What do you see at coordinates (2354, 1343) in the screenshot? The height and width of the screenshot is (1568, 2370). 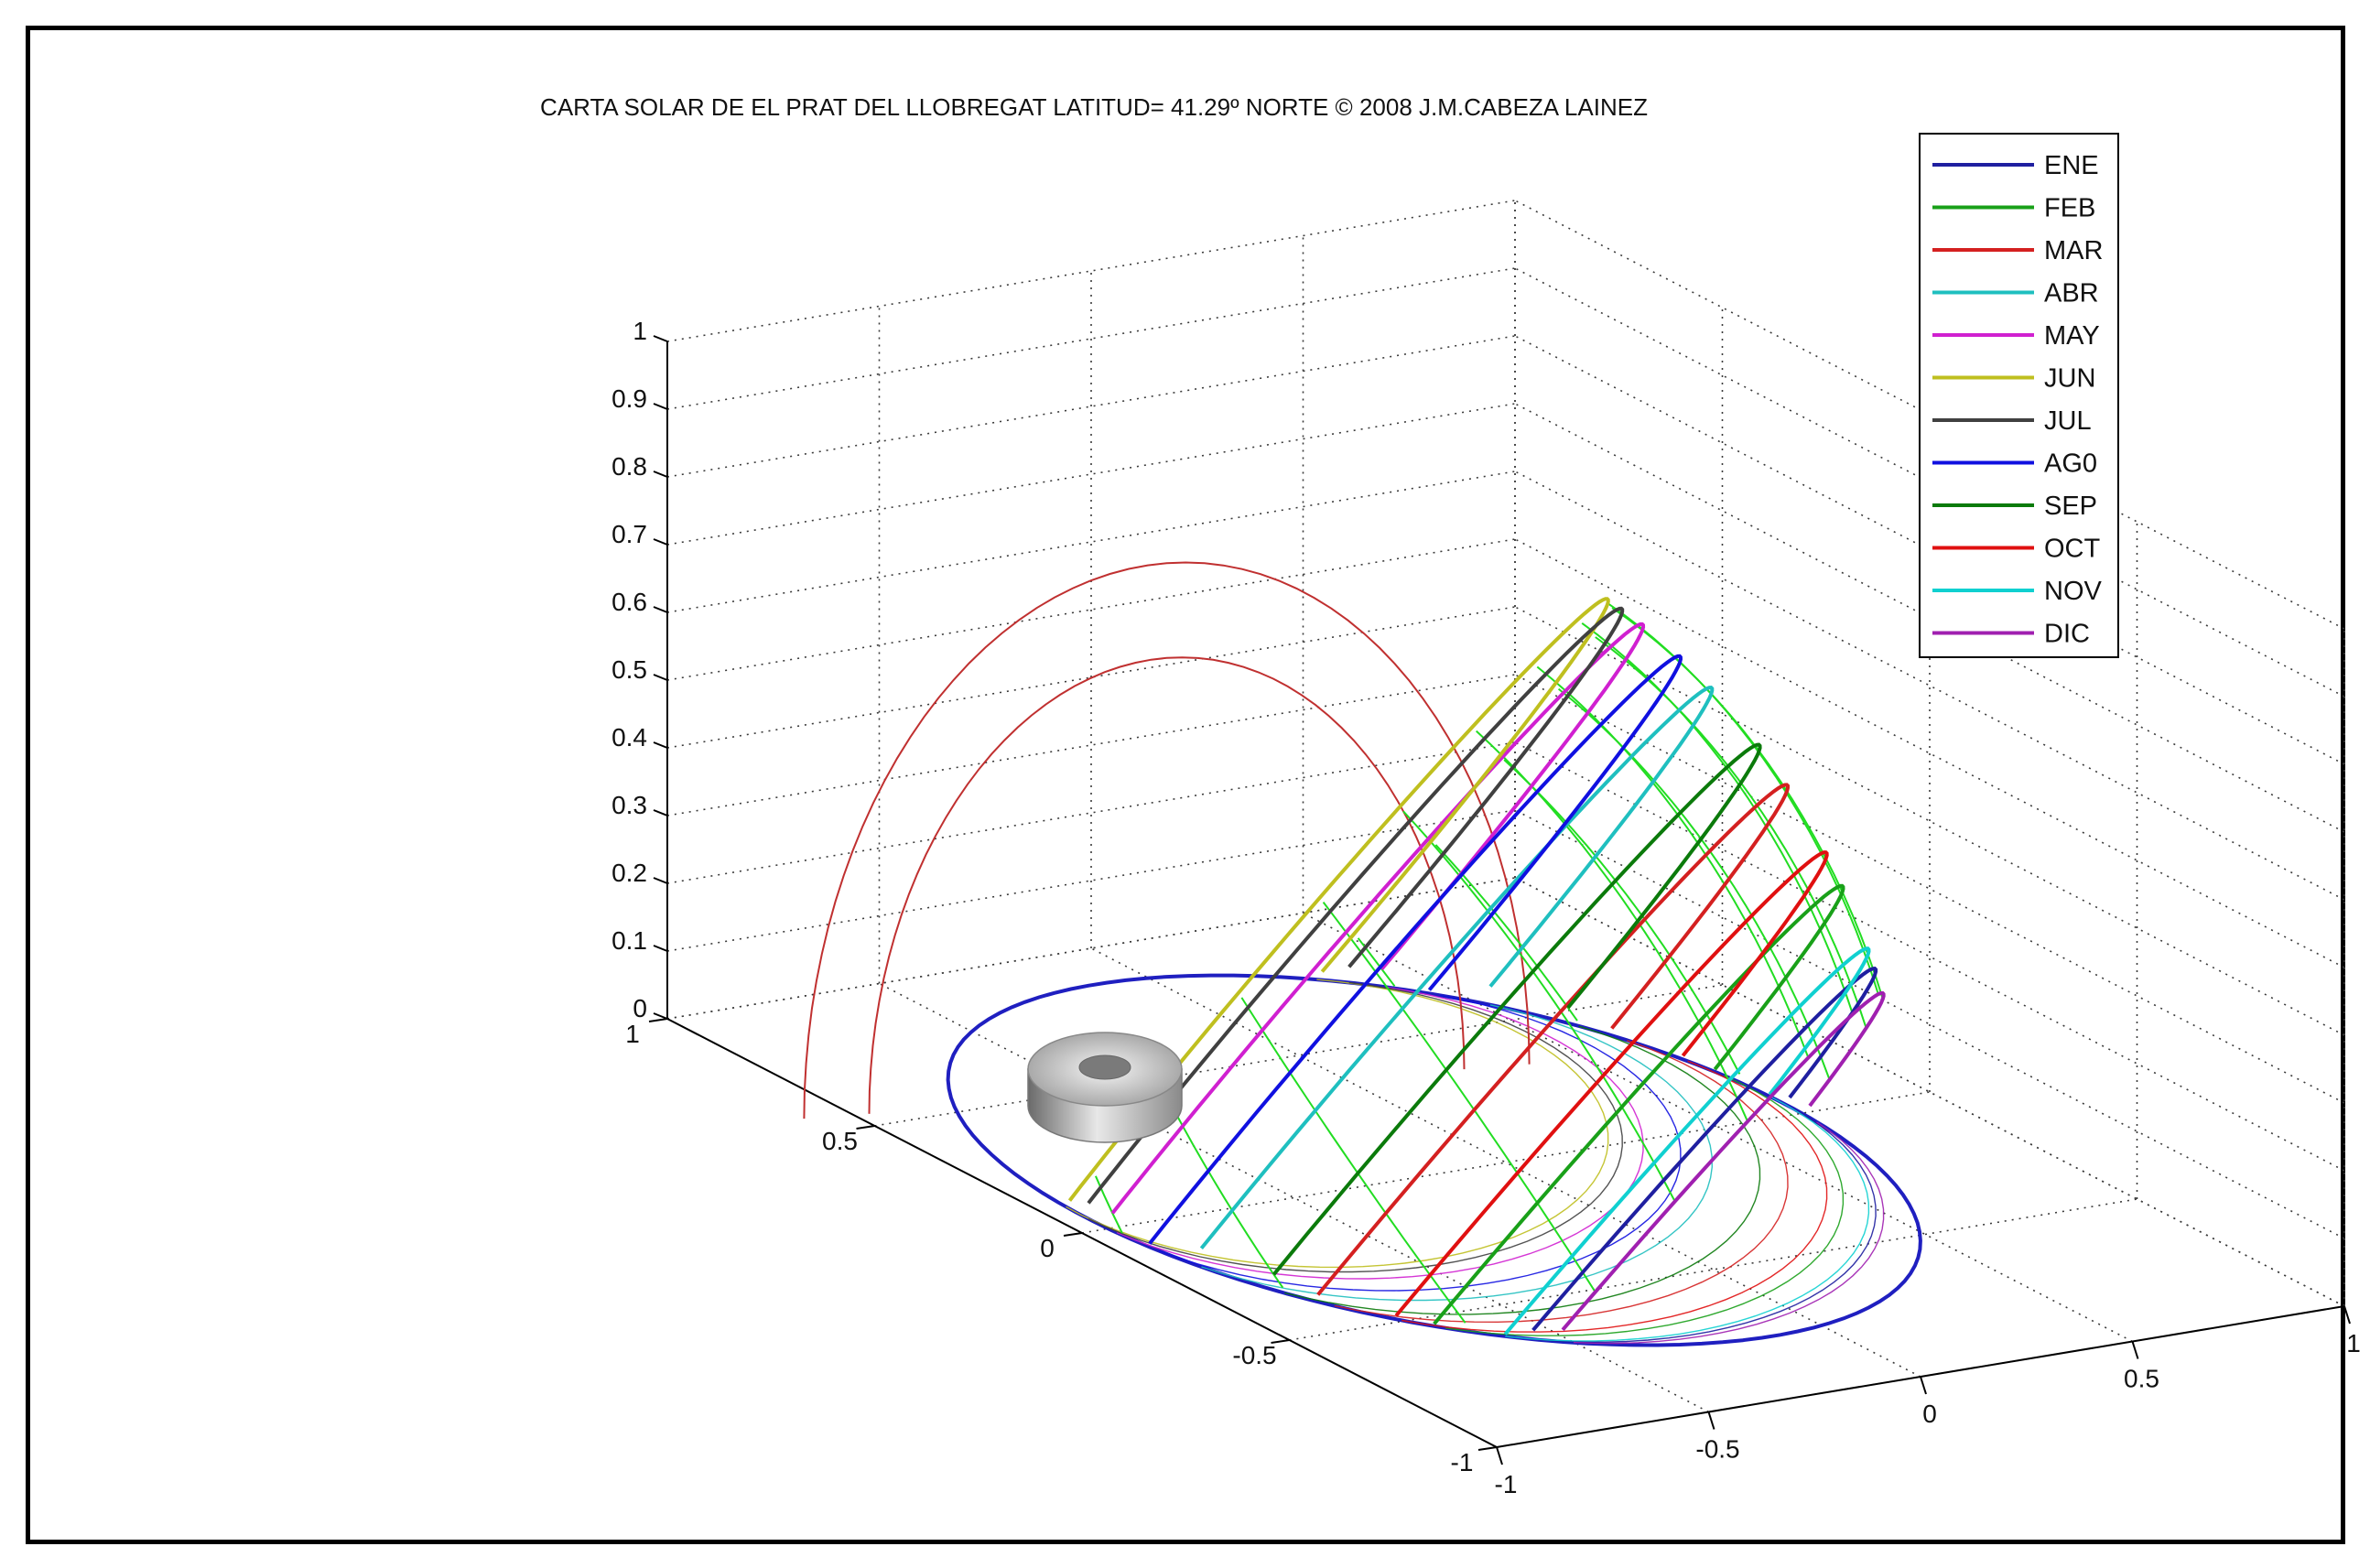 I see `x-tick-label: 1` at bounding box center [2354, 1343].